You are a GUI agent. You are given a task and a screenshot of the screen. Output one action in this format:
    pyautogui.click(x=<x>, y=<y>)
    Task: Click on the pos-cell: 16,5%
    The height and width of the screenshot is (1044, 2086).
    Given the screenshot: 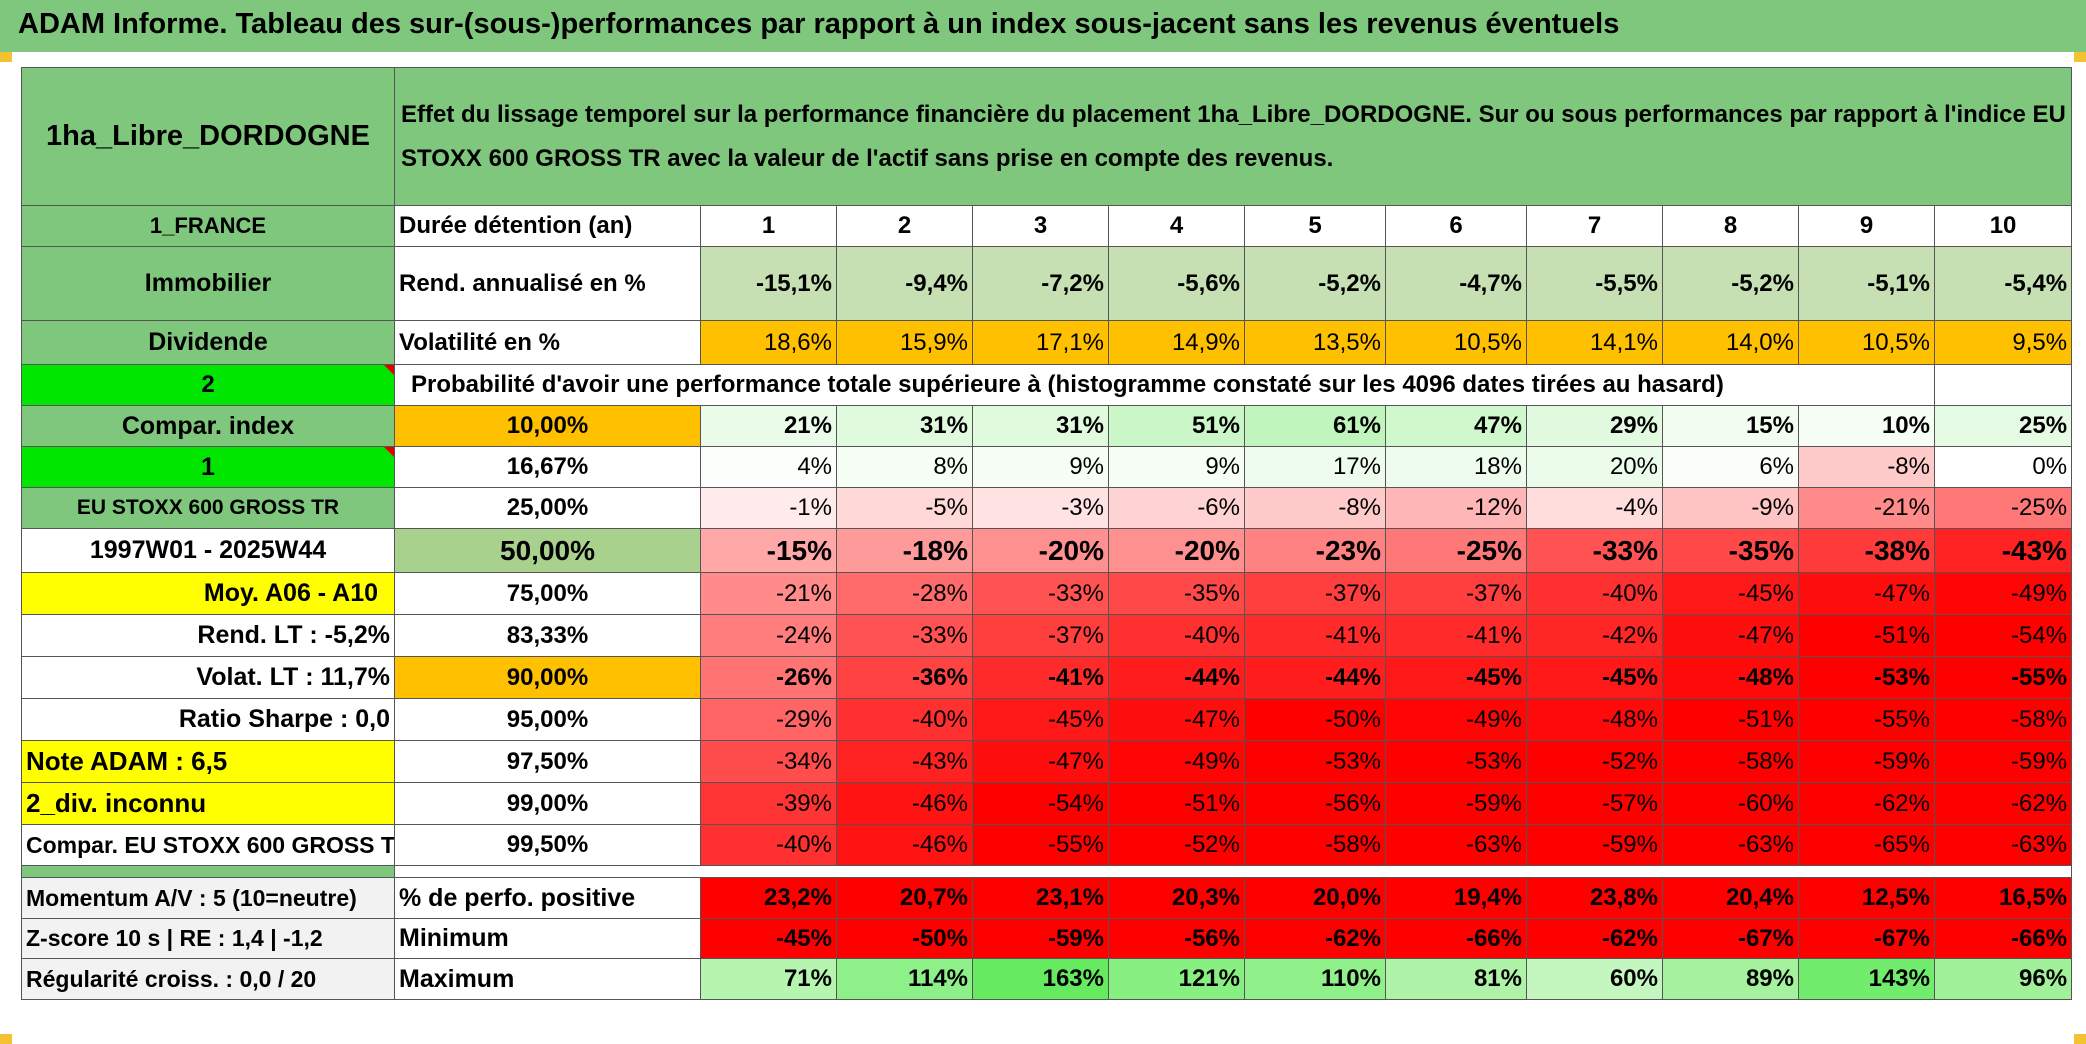 What is the action you would take?
    pyautogui.click(x=2003, y=898)
    